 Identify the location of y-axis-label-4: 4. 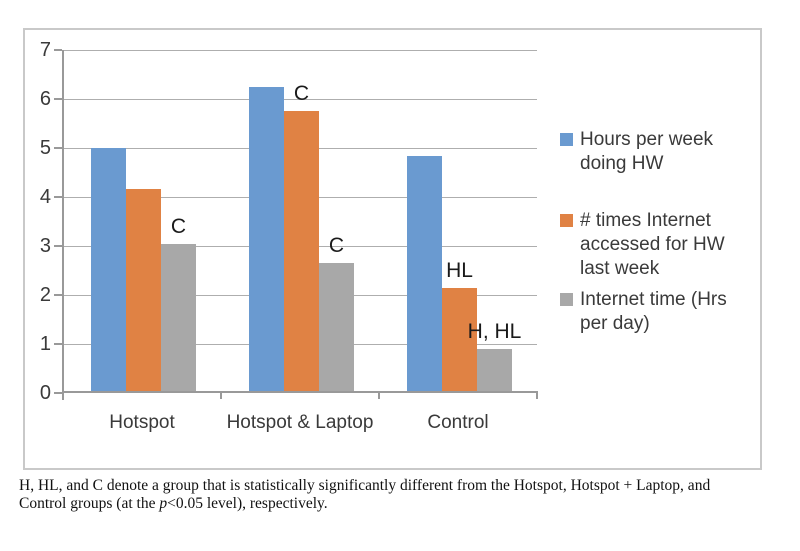
(45, 197).